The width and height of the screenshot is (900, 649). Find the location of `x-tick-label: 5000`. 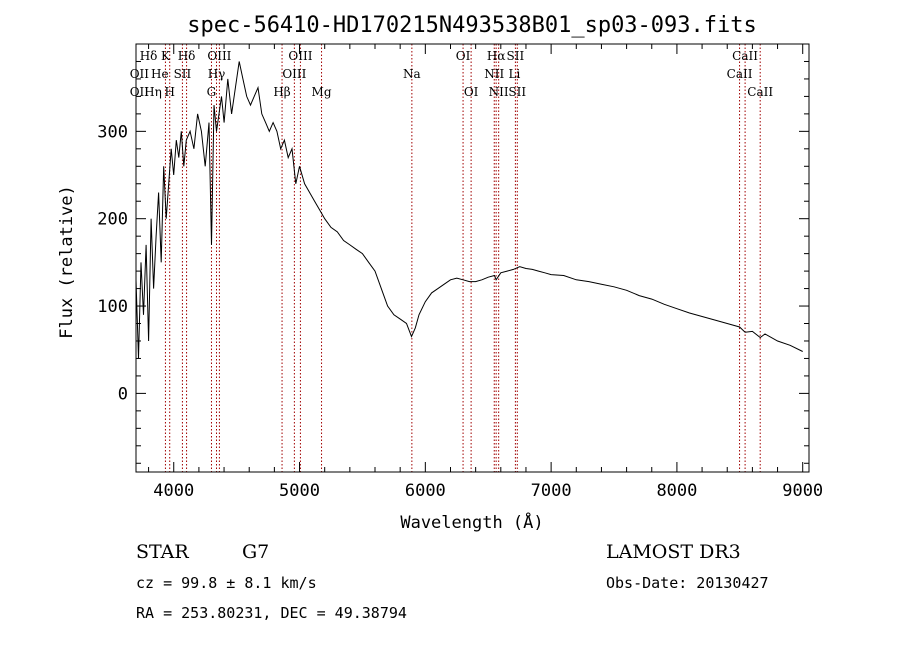

x-tick-label: 5000 is located at coordinates (299, 491).